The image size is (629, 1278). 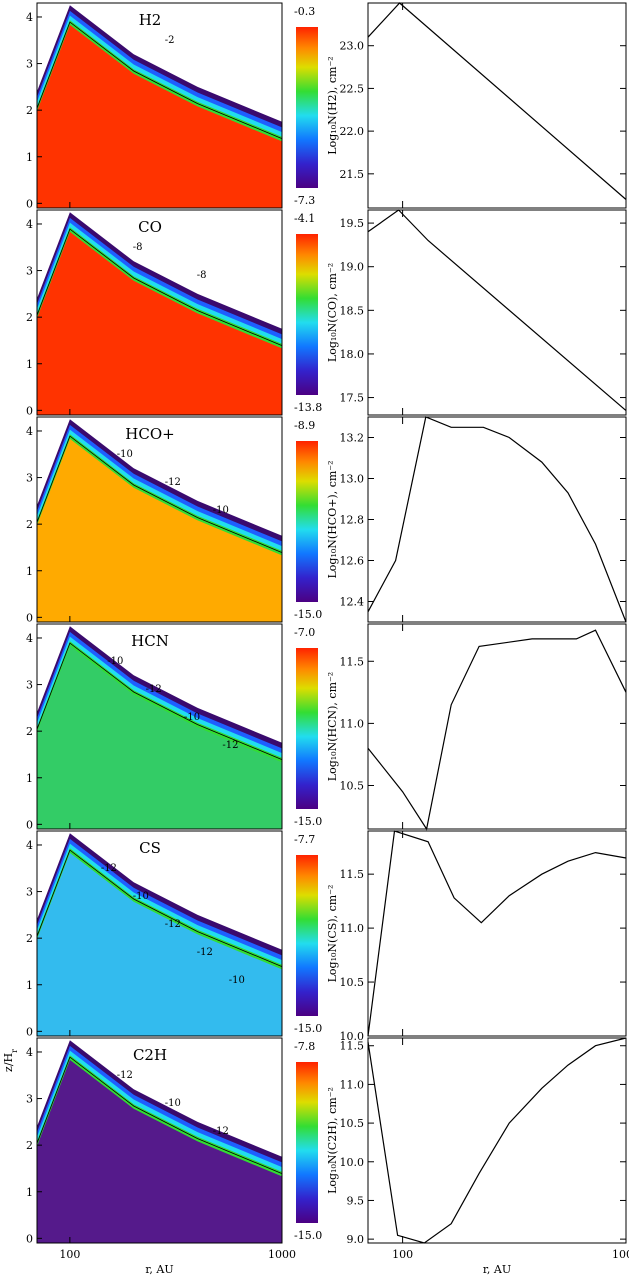 What do you see at coordinates (304, 11) in the screenshot?
I see `colorbar-max-label: -0.3` at bounding box center [304, 11].